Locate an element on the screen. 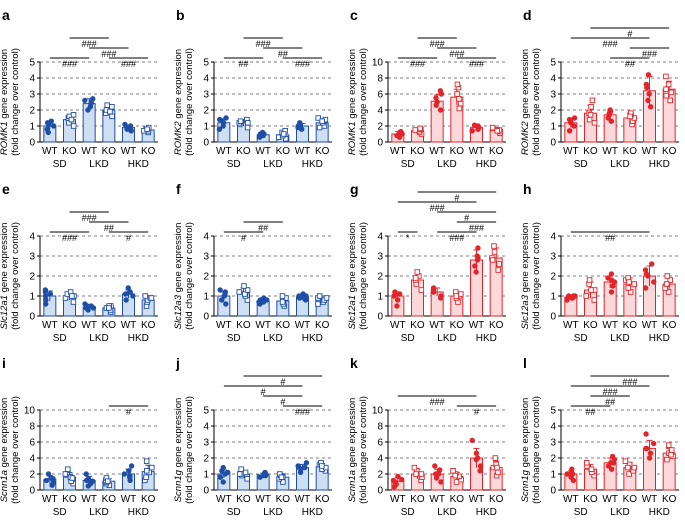  y-axis-label-line1: ROMK2 gene expression is located at coordinates (178, 102).